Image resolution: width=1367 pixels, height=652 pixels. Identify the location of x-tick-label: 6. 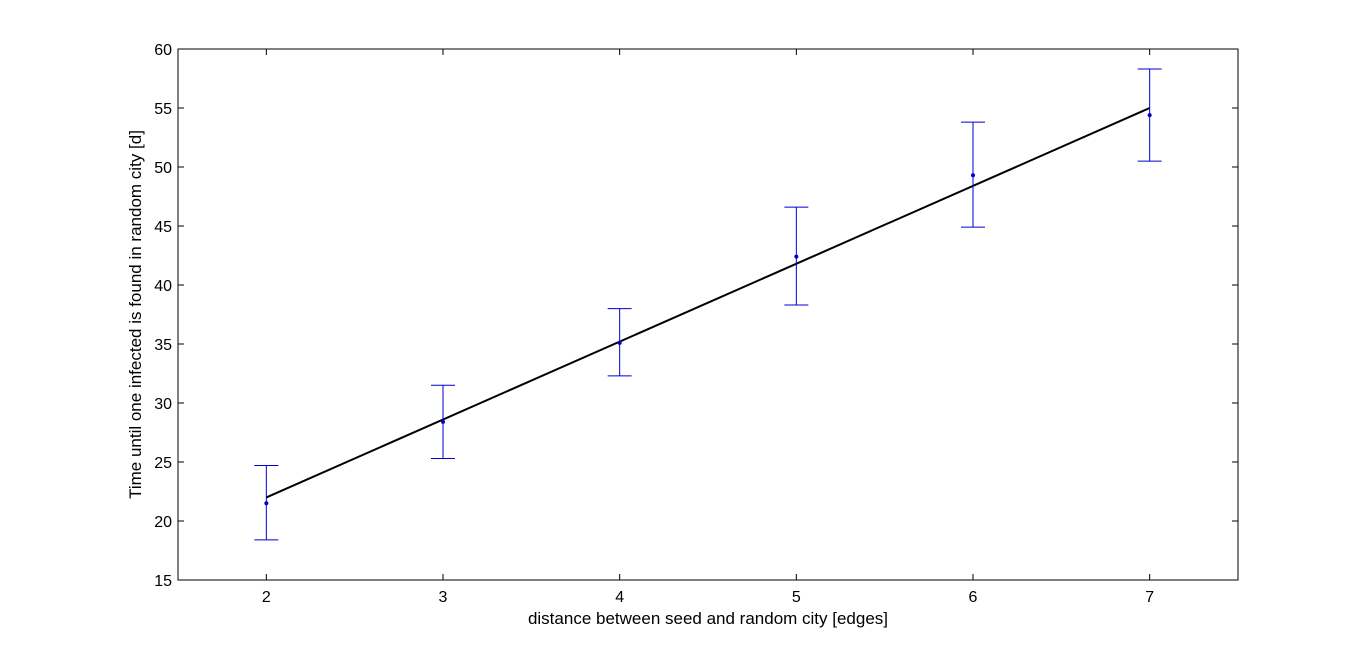
(973, 597).